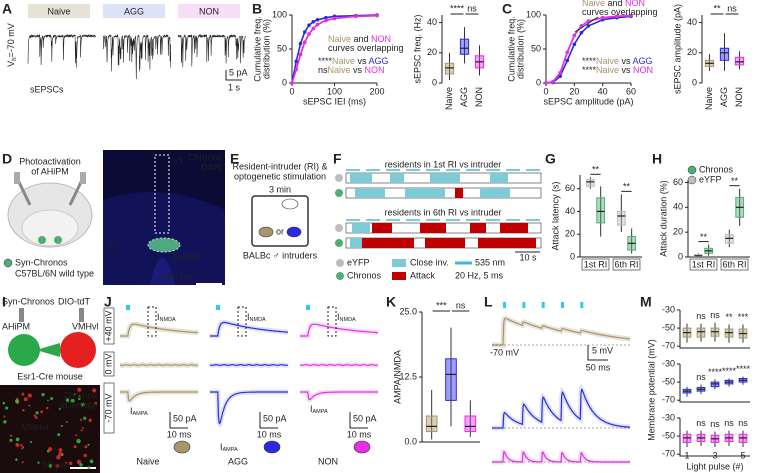  I want to click on scale-label: 50 ms, so click(598, 367).